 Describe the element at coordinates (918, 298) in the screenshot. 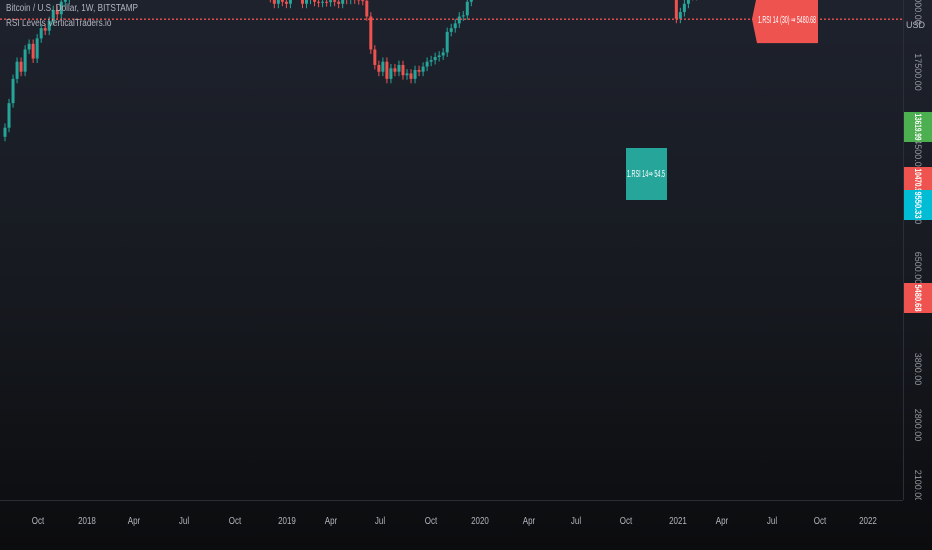

I see `price-marker: 5480.68` at that location.